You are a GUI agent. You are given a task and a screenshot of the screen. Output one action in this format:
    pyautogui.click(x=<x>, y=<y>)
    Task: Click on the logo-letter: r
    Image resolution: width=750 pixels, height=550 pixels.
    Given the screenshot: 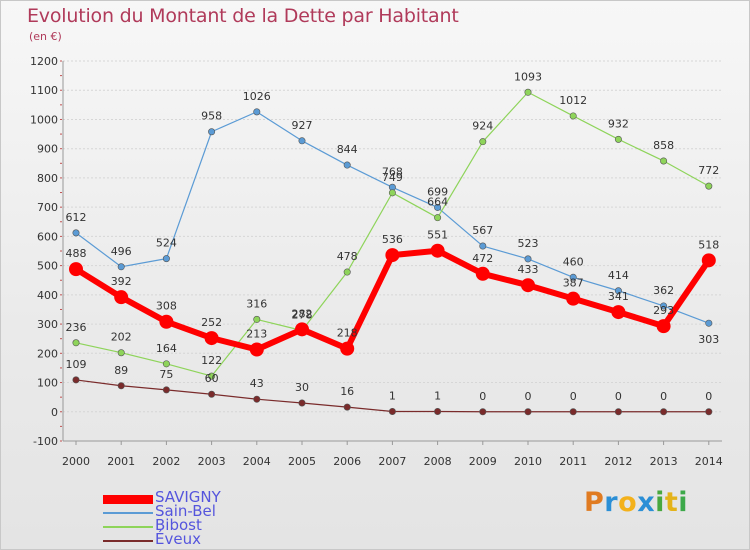 What is the action you would take?
    pyautogui.click(x=611, y=502)
    